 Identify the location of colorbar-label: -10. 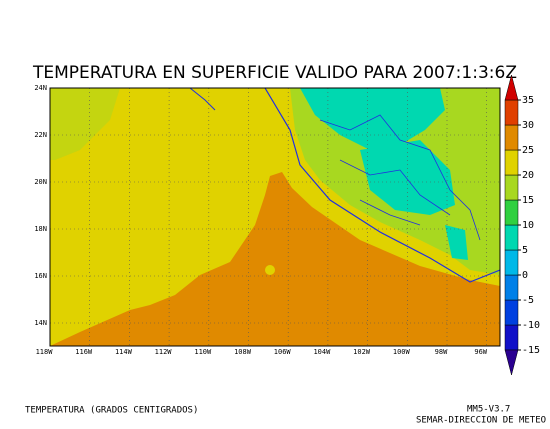
(531, 325).